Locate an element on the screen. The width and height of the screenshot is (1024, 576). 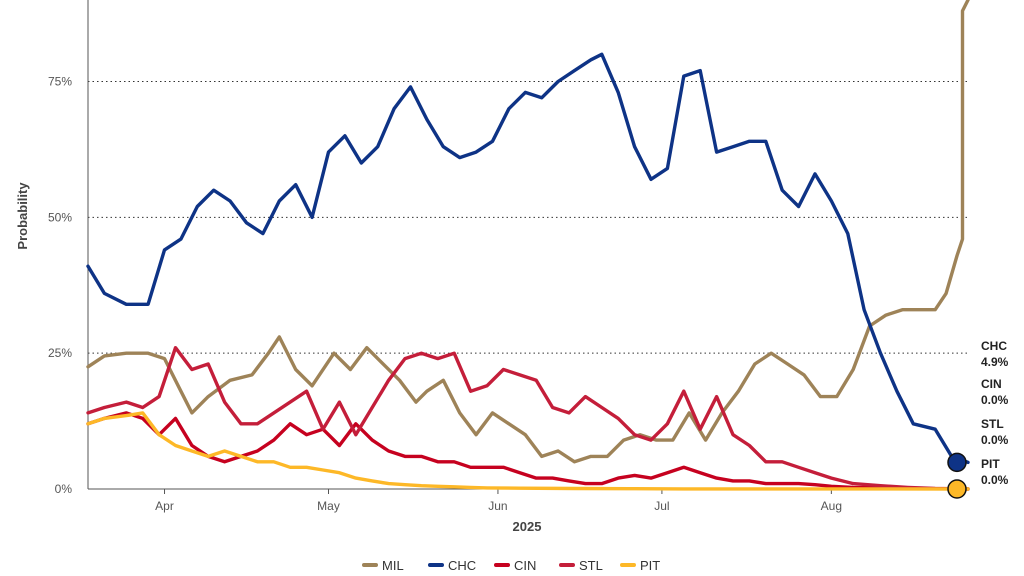
y-tick-labels: 0% 25% 50% 75% is located at coordinates (60, 286).